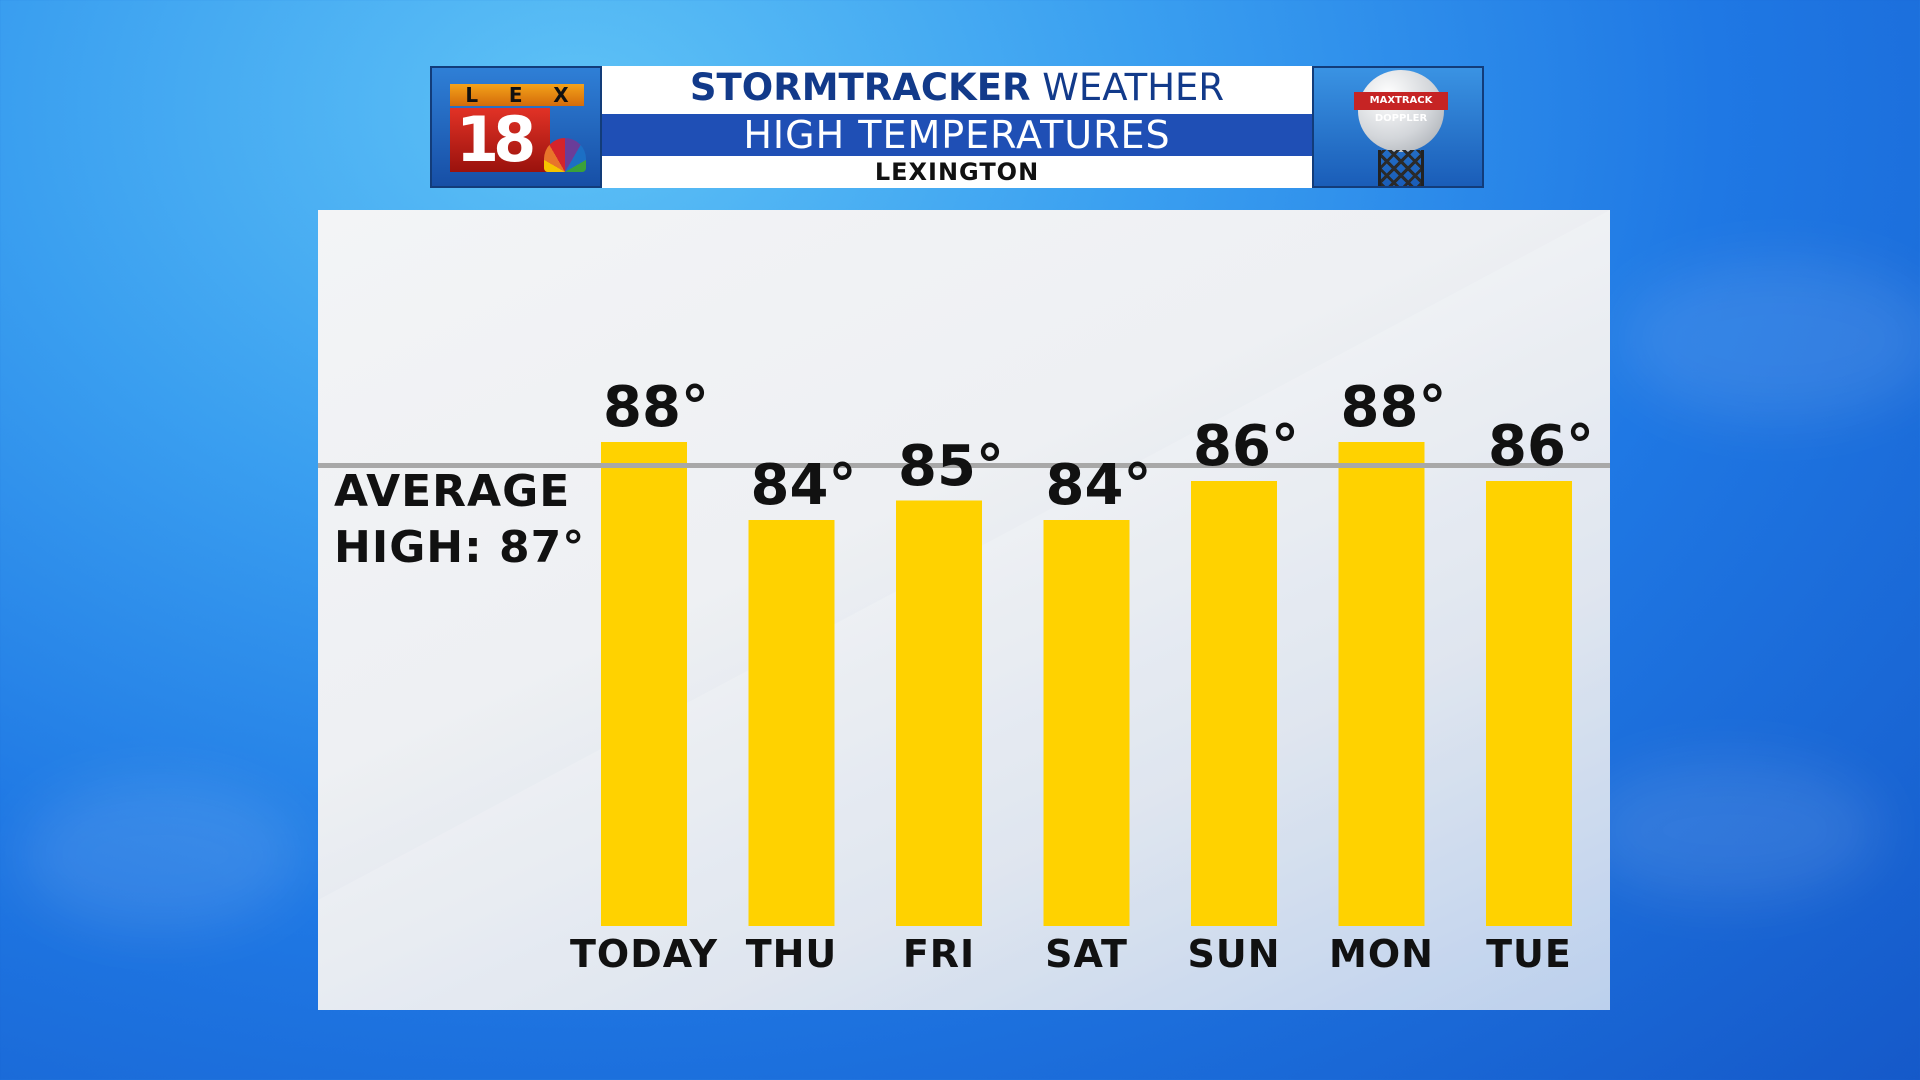 The image size is (1920, 1080). Describe the element at coordinates (860, 87) in the screenshot. I see `title-brand: STORMTRACKER` at that location.